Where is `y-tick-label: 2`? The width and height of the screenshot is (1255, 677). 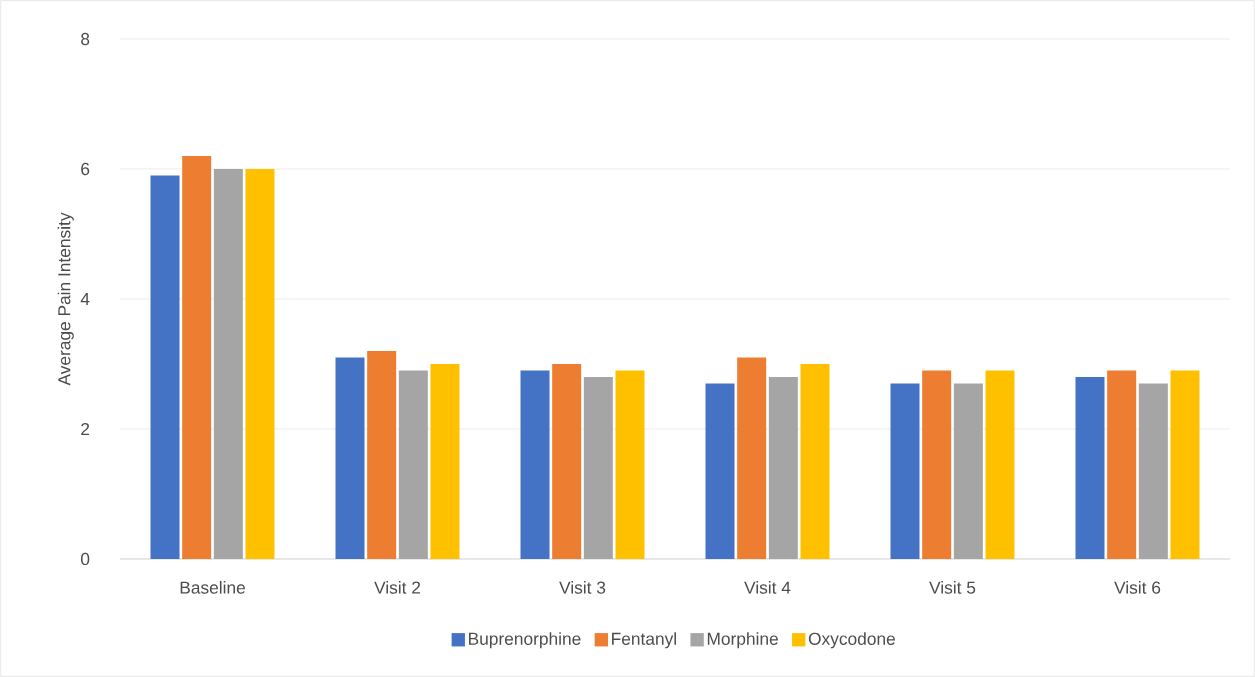 y-tick-label: 2 is located at coordinates (85, 429).